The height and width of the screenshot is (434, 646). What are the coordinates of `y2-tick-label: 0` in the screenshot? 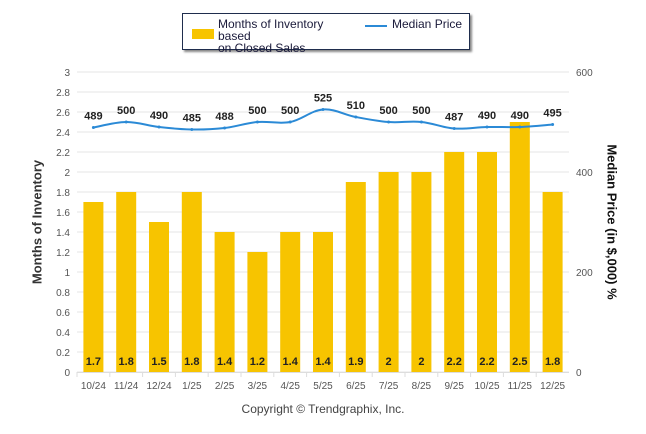 It's located at (579, 373).